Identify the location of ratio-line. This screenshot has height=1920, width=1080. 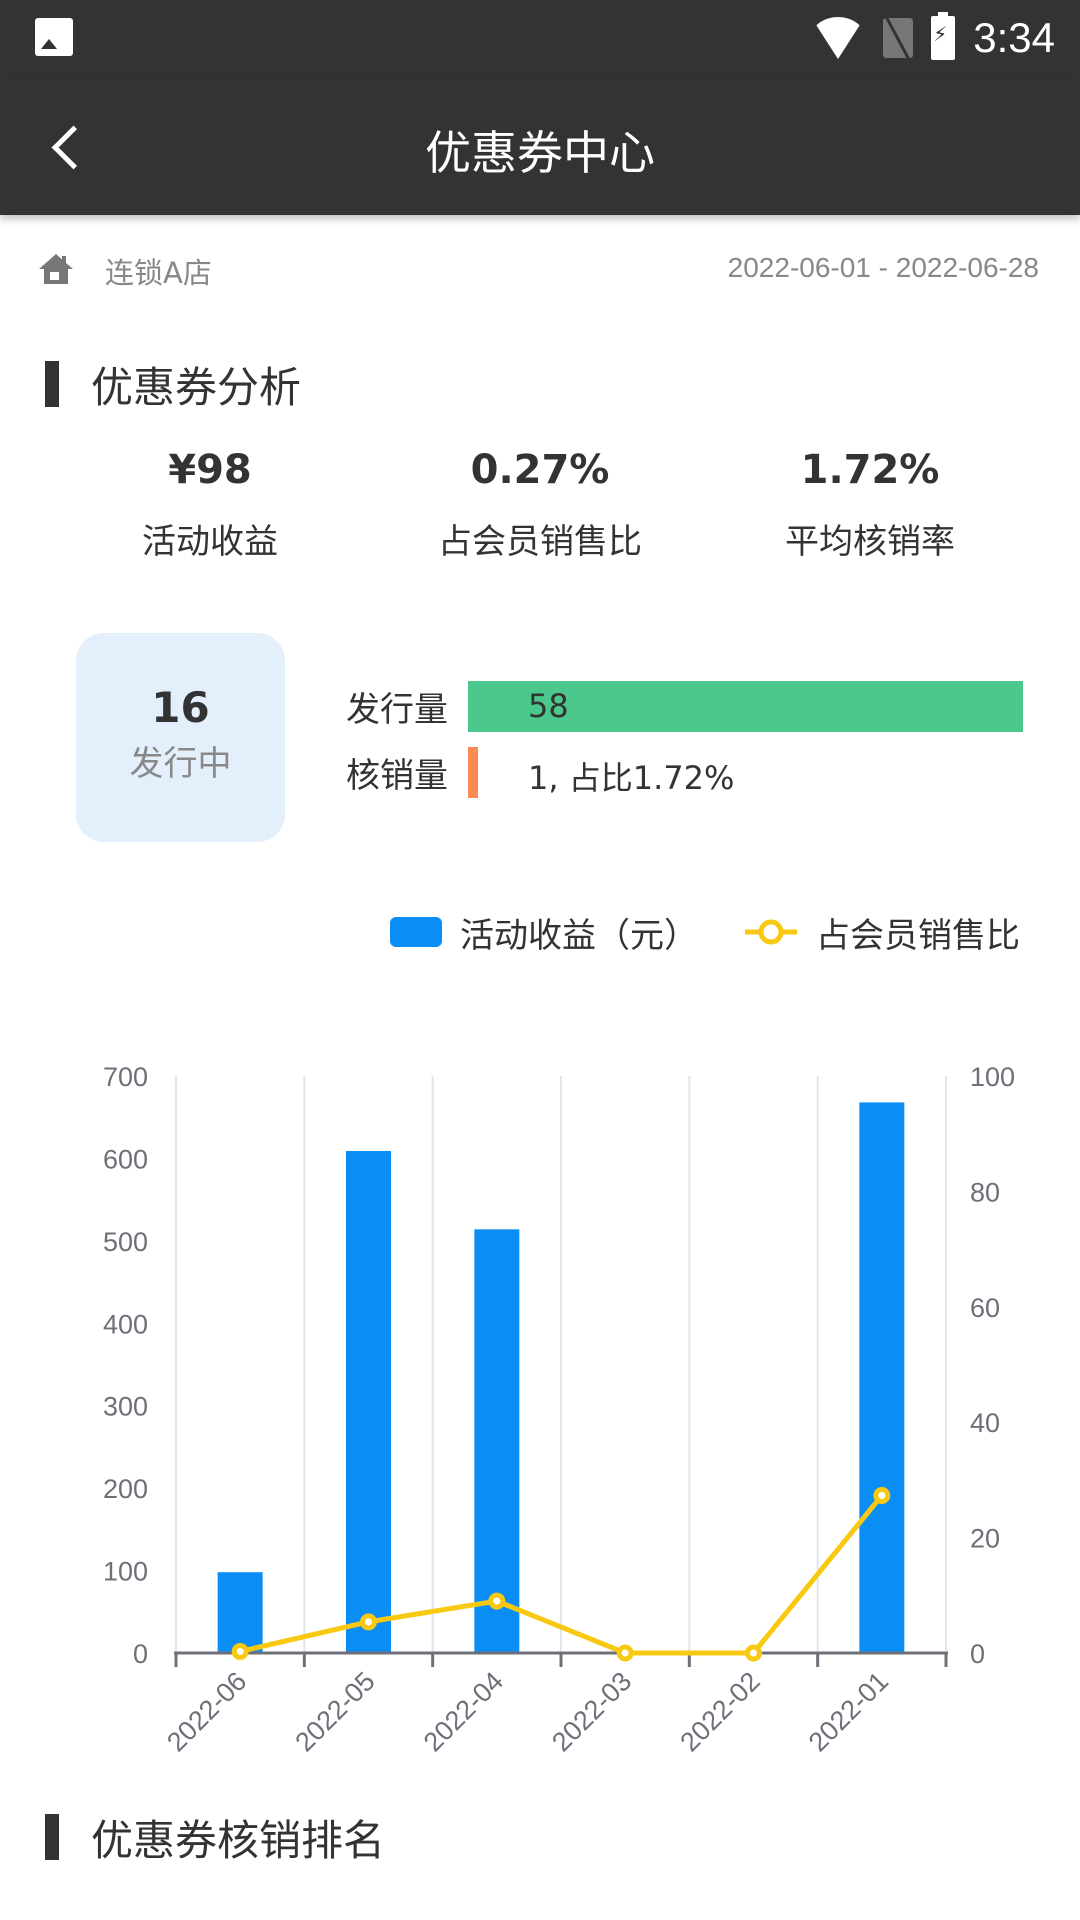
(561, 1574).